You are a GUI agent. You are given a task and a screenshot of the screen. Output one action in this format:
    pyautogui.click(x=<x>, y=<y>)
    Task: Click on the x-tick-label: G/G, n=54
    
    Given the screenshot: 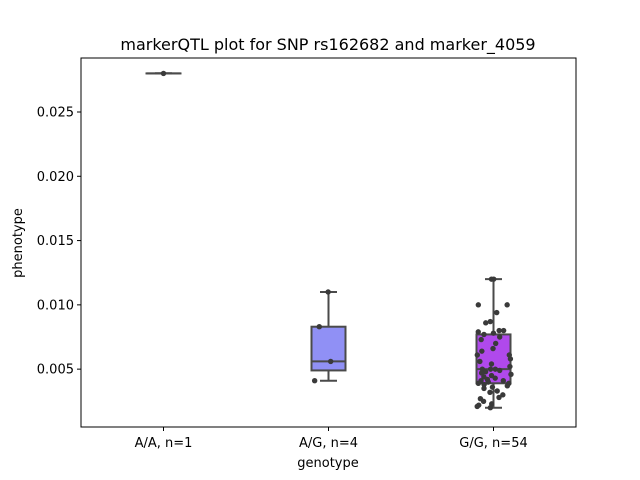 What is the action you would take?
    pyautogui.click(x=493, y=443)
    